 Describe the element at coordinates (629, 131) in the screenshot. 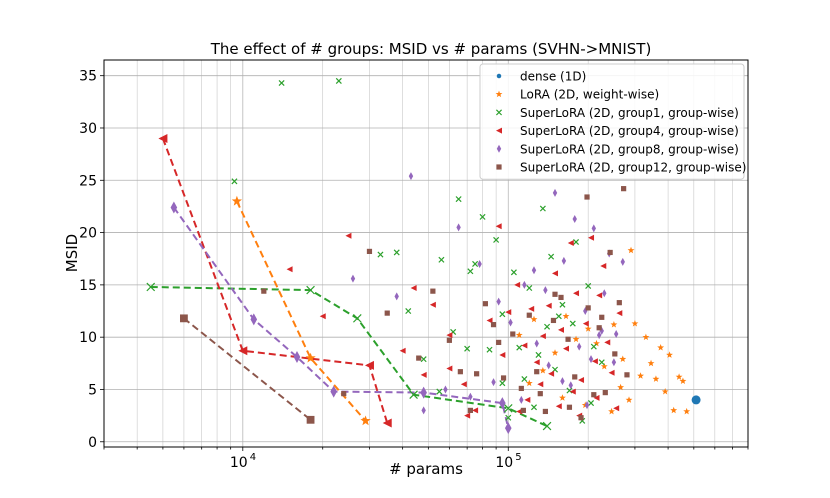

I see `legend-entry: SuperLoRA (2D, group4, group-wise)` at that location.